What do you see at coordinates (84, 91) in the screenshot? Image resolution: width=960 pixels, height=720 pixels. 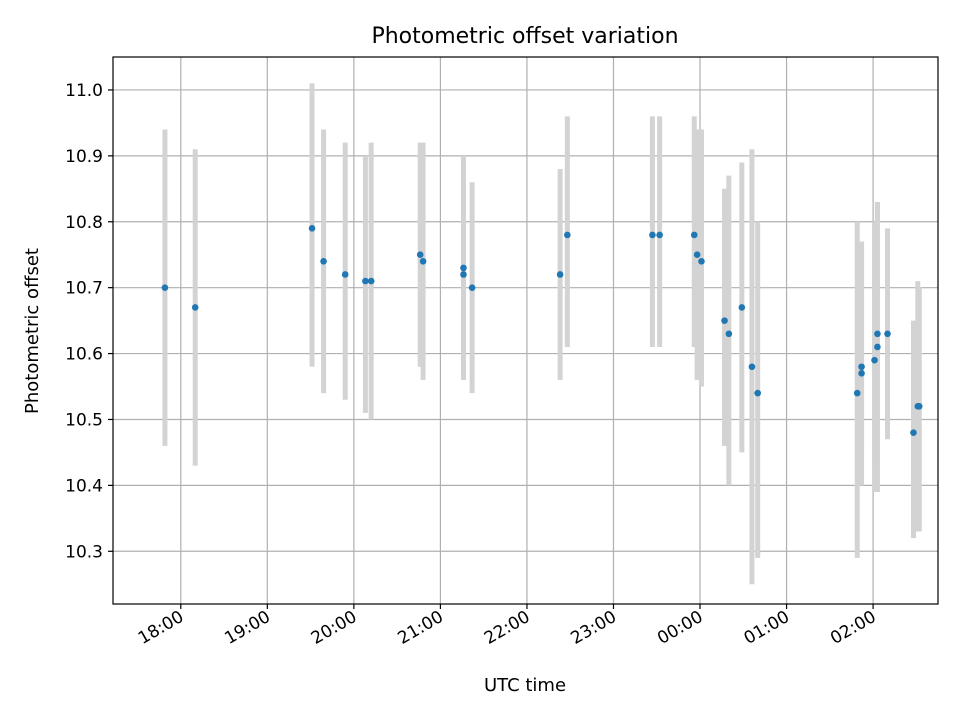 I see `y-tick-label: 11.0` at bounding box center [84, 91].